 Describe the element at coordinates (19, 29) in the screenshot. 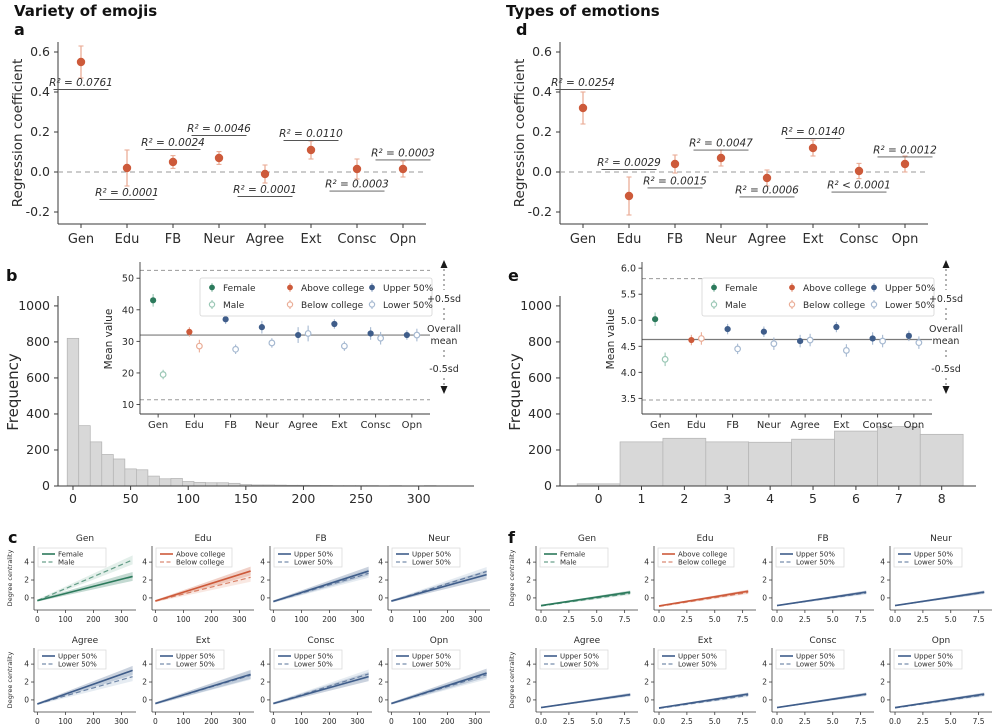

I see `panel-a-label: a` at that location.